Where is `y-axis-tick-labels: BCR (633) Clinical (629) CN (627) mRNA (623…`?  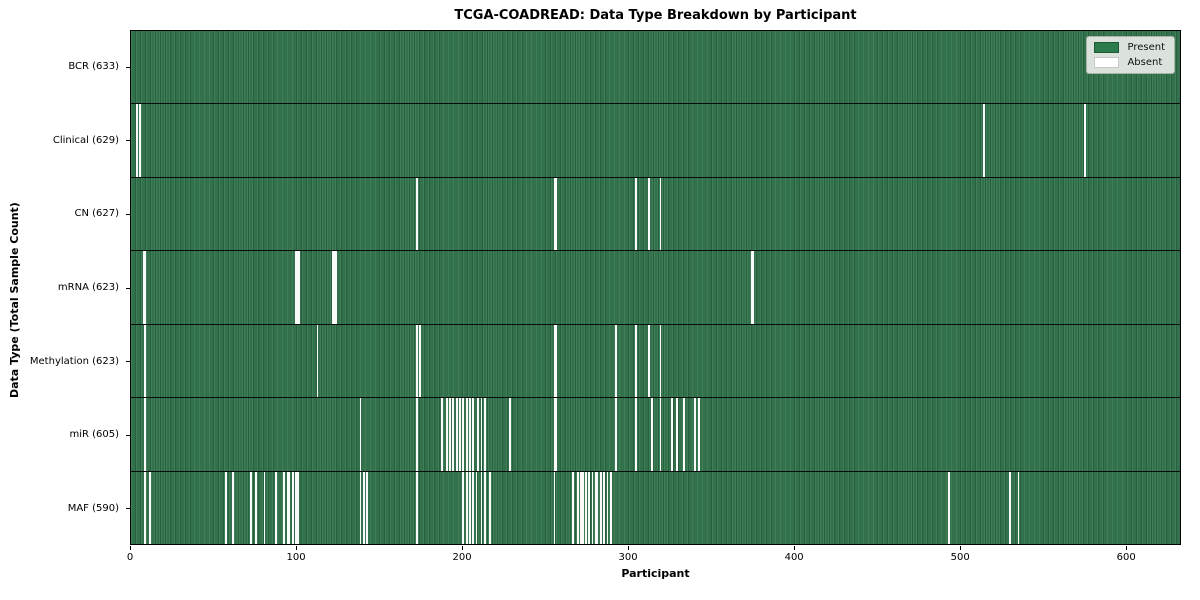 y-axis-tick-labels: BCR (633) Clinical (629) CN (627) mRNA (623… is located at coordinates (65, 287).